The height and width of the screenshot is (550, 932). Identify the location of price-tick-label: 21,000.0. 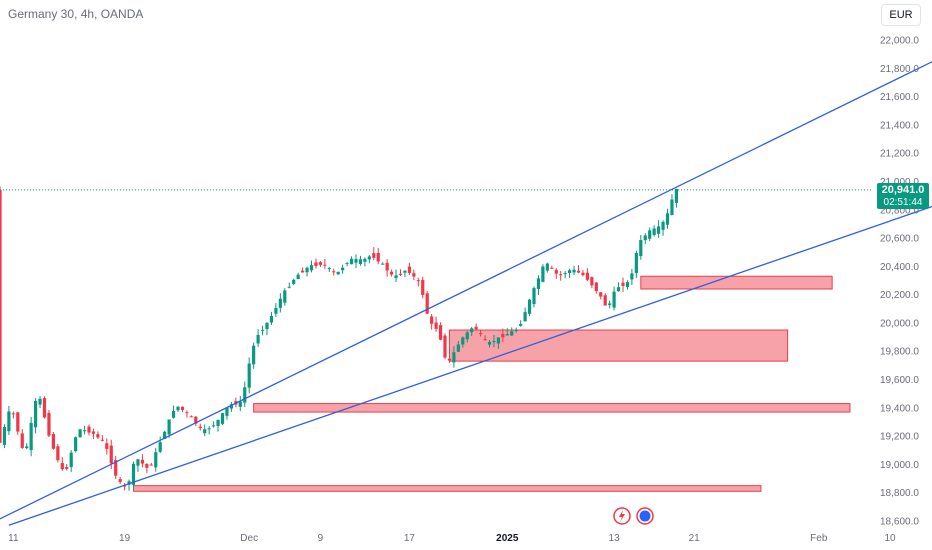
(899, 182).